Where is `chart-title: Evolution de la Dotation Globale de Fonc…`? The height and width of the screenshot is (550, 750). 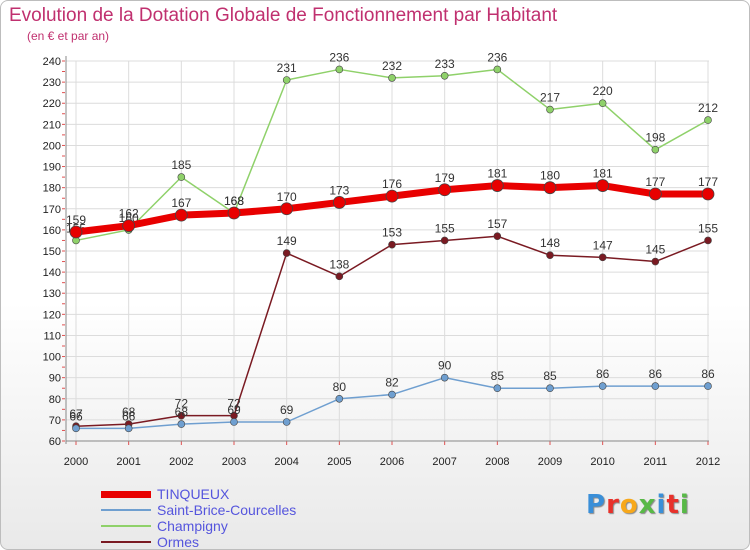 chart-title: Evolution de la Dotation Globale de Fonc… is located at coordinates (283, 15).